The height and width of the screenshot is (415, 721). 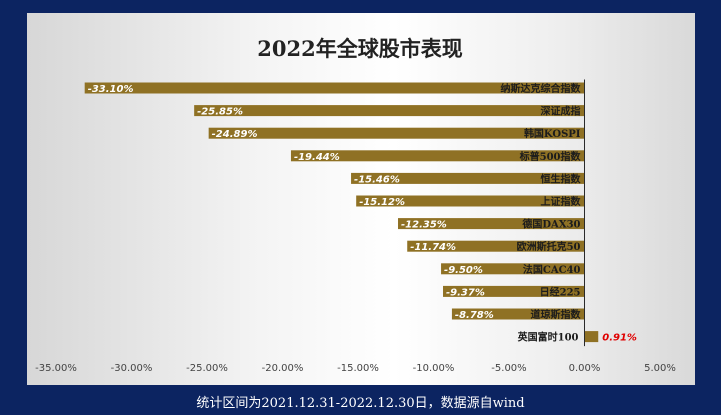 I want to click on category-label: 上证指数, so click(x=561, y=201).